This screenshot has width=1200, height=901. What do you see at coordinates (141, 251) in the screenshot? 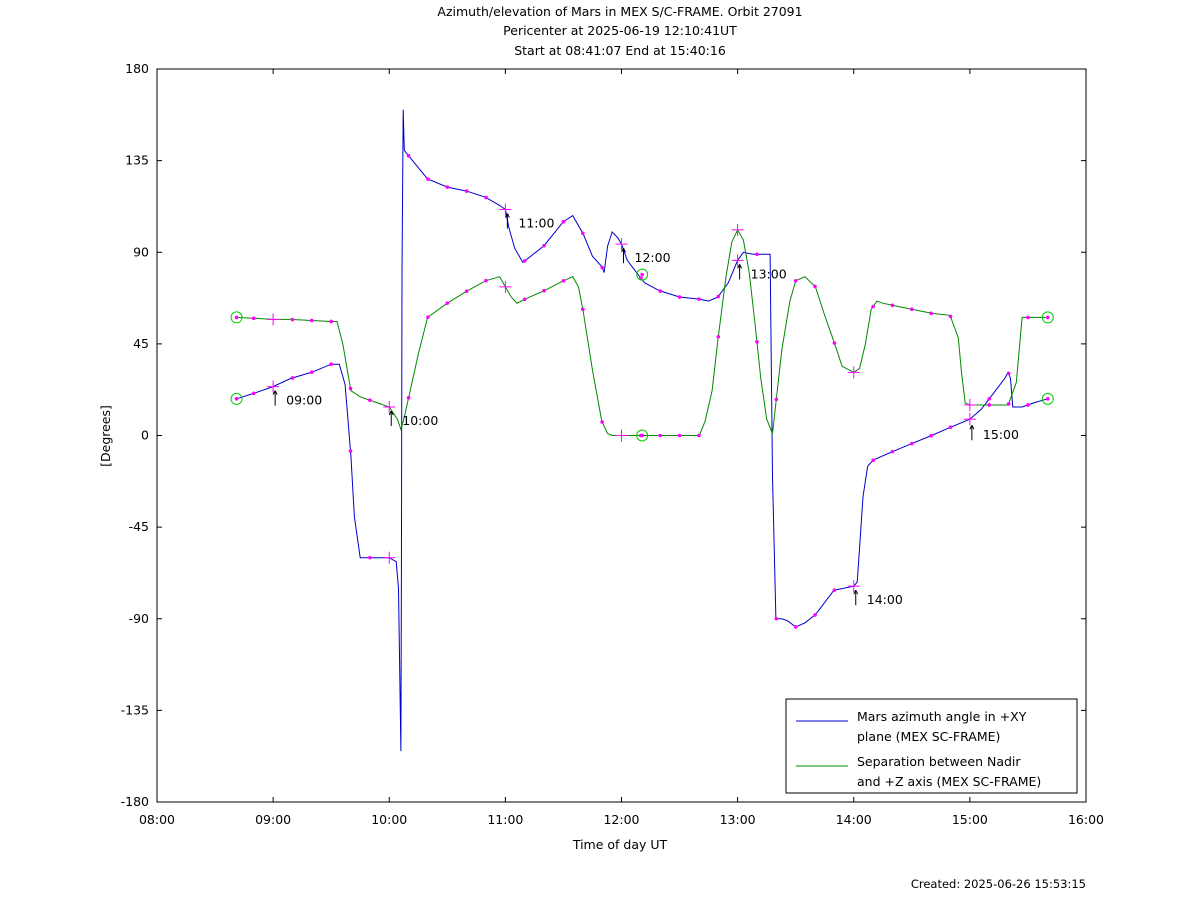
I see `y-tick-label: 90` at bounding box center [141, 251].